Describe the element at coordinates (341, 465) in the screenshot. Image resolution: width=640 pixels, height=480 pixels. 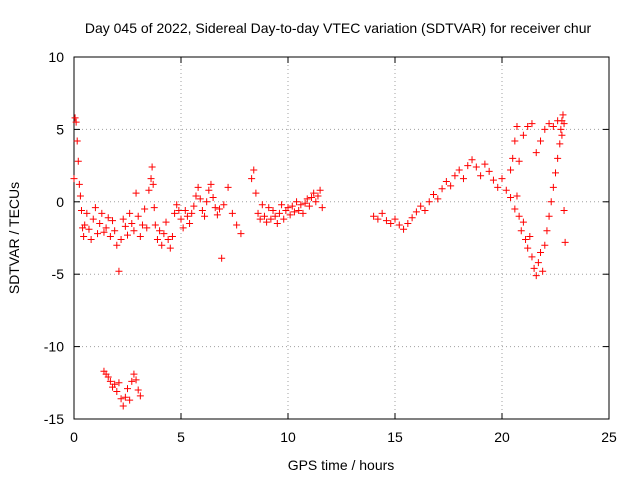
I see `x-axis-label: GPS time / hours` at that location.